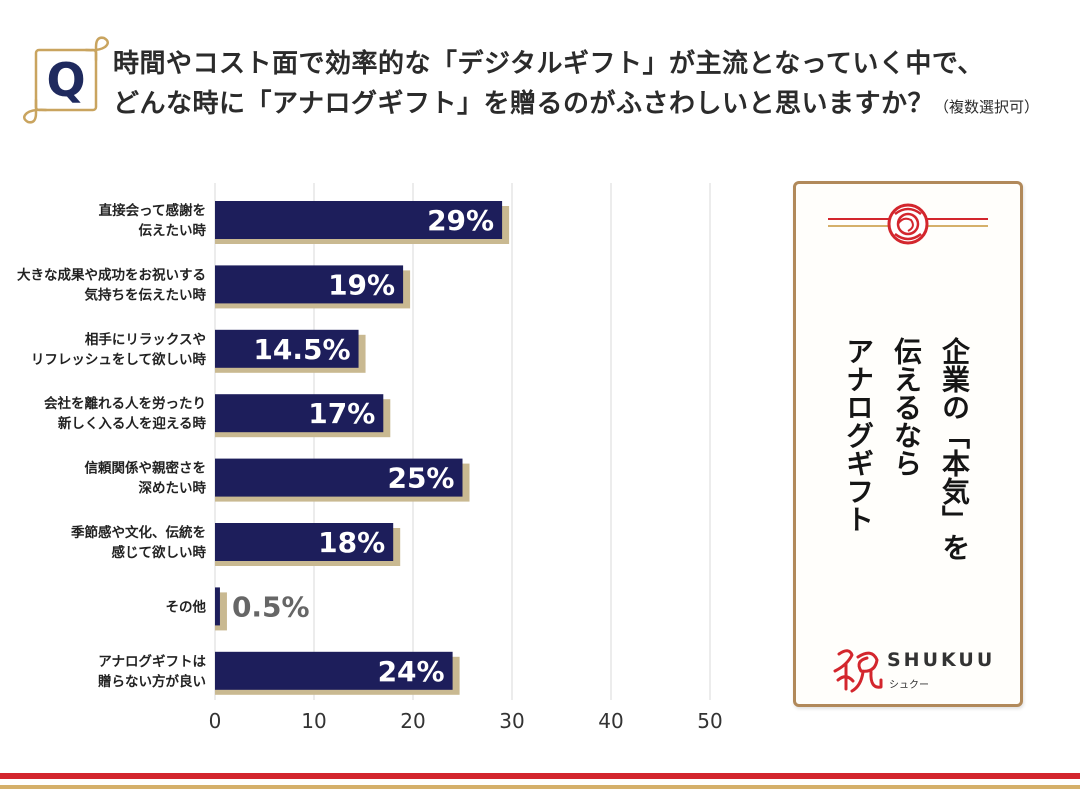  What do you see at coordinates (138, 532) in the screenshot?
I see `category-label-line: 季節感や文化、伝統を` at bounding box center [138, 532].